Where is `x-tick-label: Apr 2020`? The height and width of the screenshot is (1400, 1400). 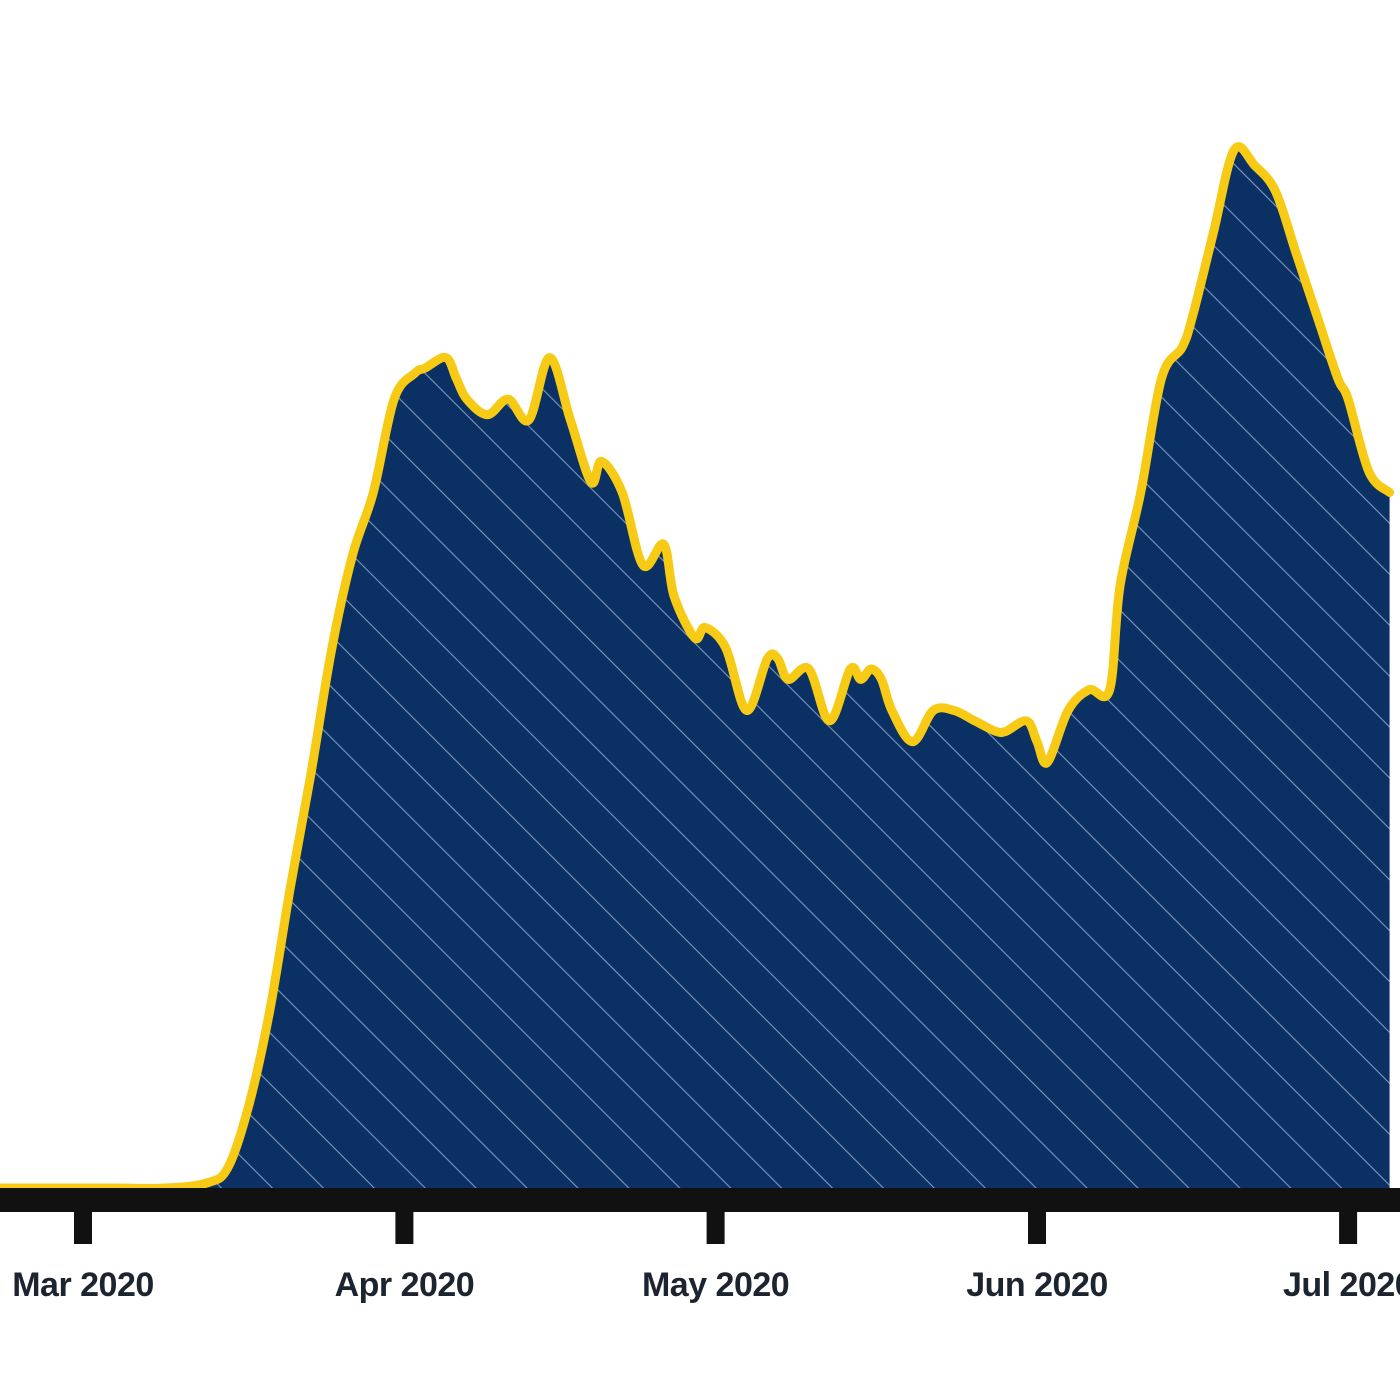
x-tick-label: Apr 2020 is located at coordinates (405, 1285).